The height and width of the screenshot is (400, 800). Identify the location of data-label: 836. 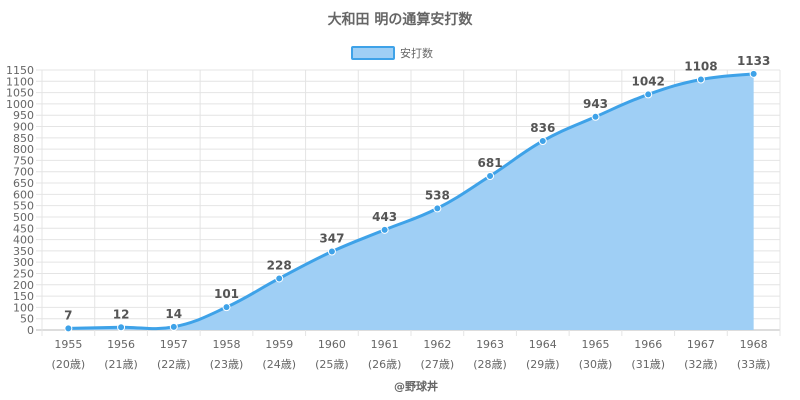
(542, 128).